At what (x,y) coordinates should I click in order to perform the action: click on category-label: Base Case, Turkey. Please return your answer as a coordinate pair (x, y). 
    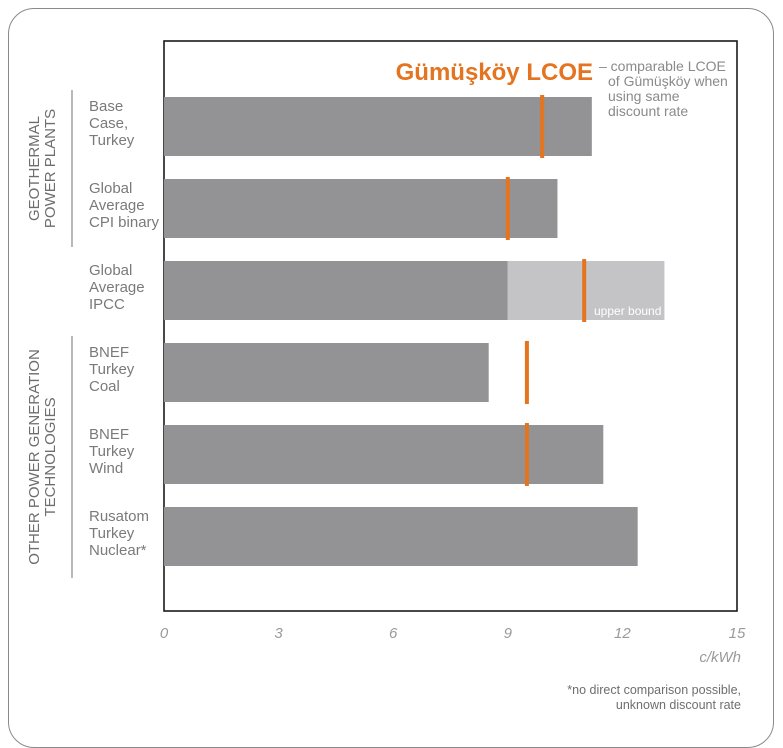
    Looking at the image, I should click on (112, 123).